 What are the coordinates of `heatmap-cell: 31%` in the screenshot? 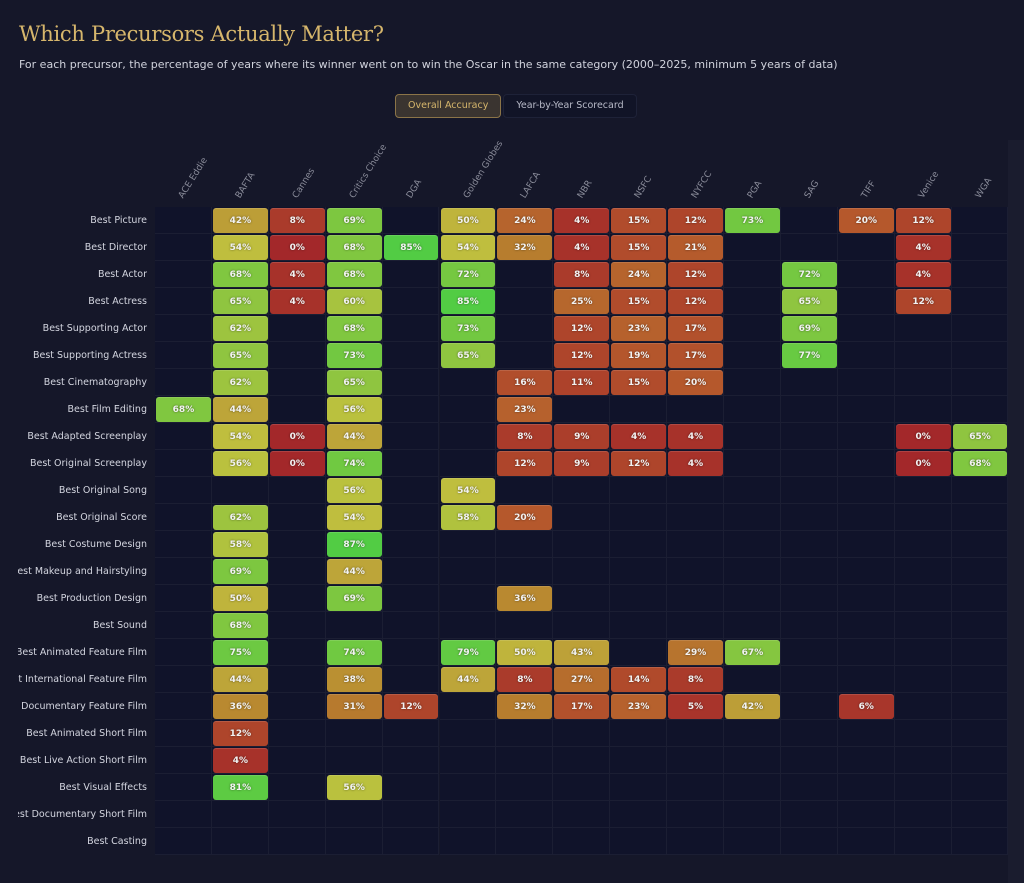 It's located at (354, 706).